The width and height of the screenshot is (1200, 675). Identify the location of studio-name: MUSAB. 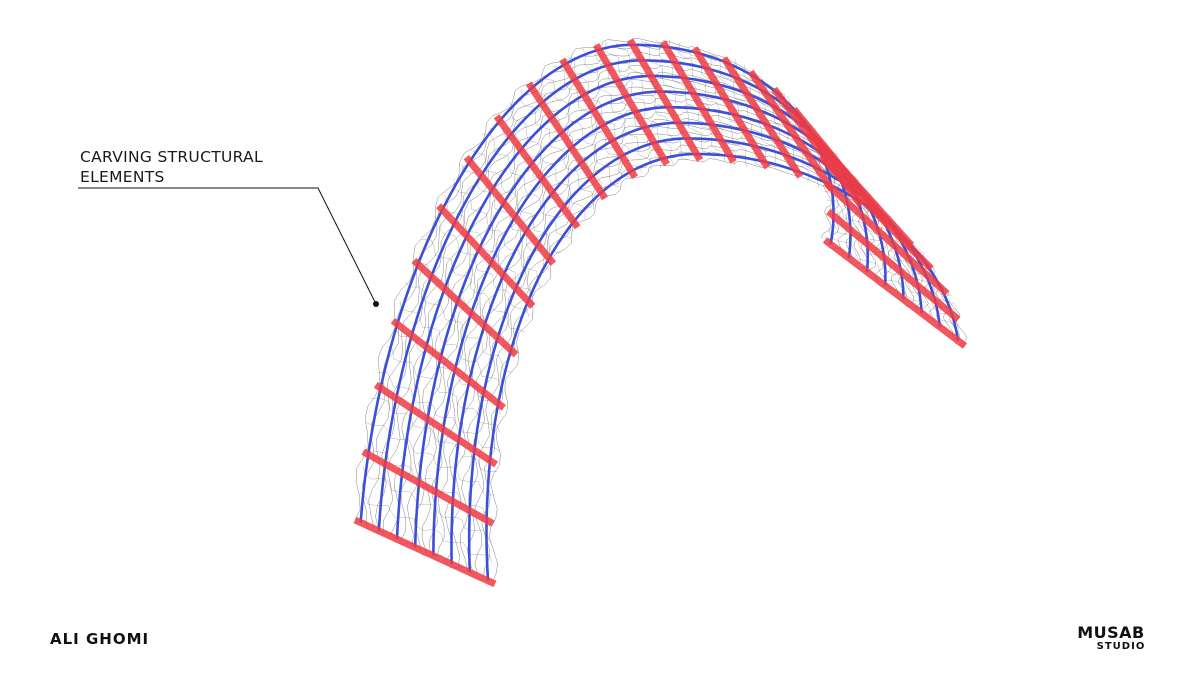
(1111, 632).